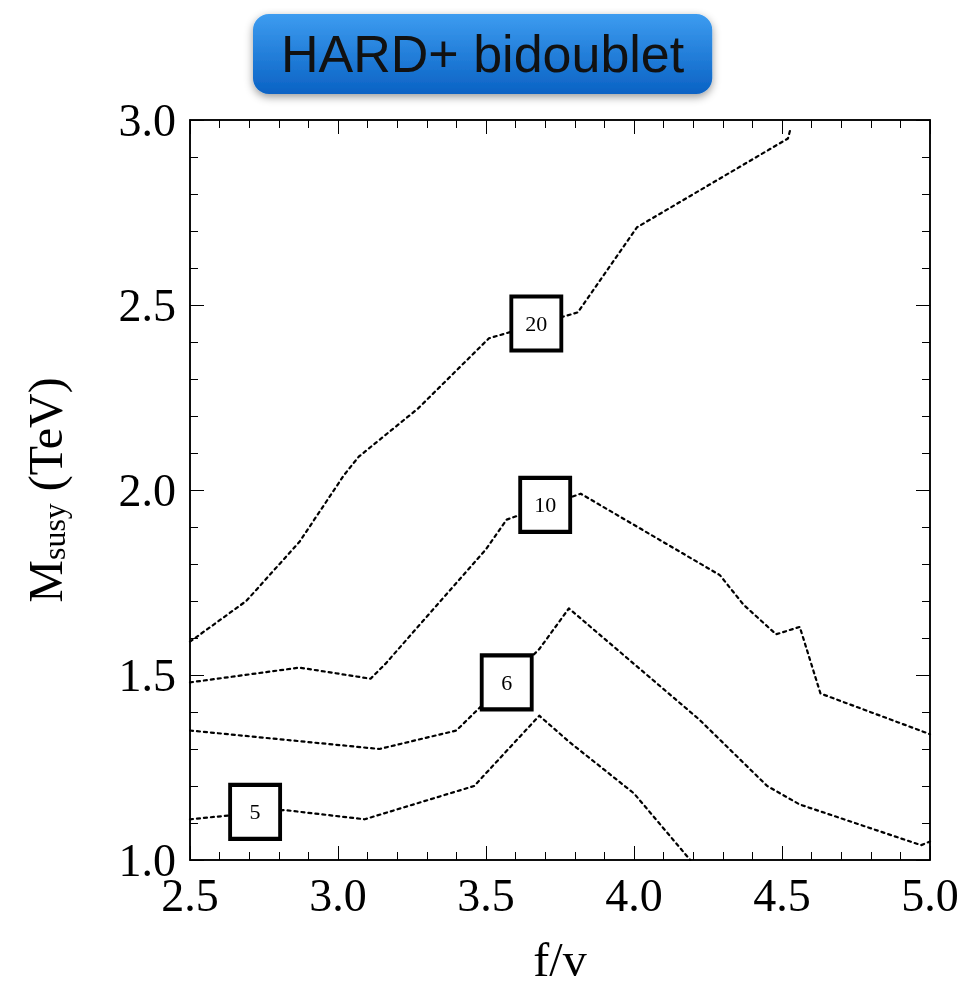 This screenshot has height=1007, width=979. I want to click on annotation: 6, so click(507, 682).